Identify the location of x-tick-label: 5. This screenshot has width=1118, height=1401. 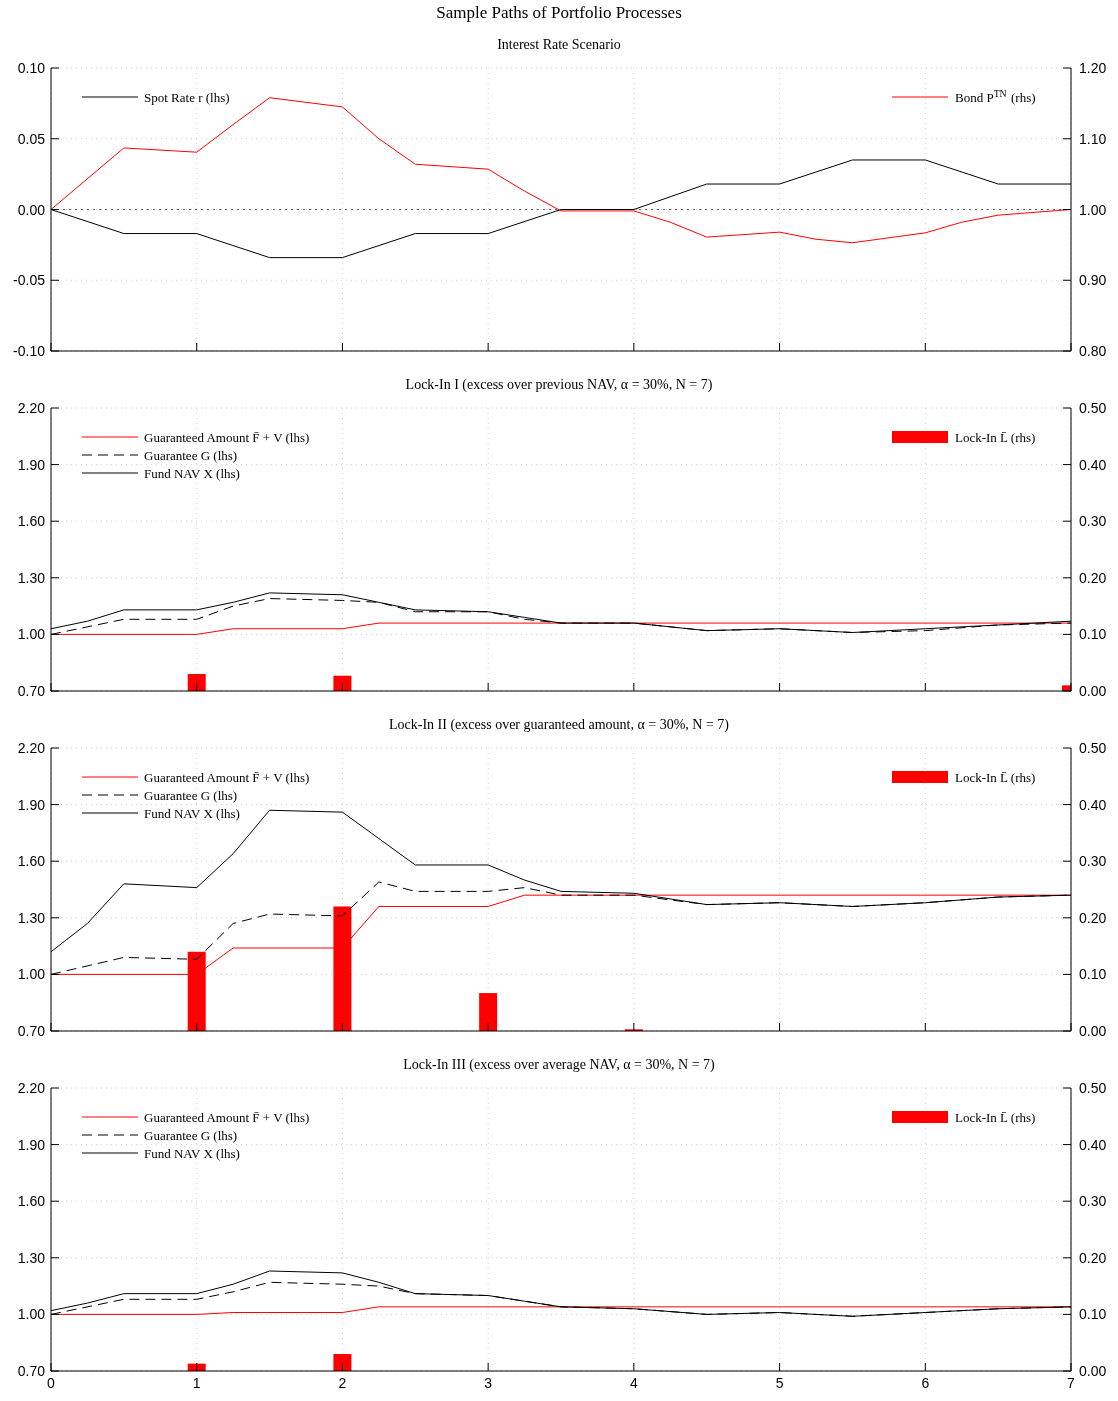
(779, 1383).